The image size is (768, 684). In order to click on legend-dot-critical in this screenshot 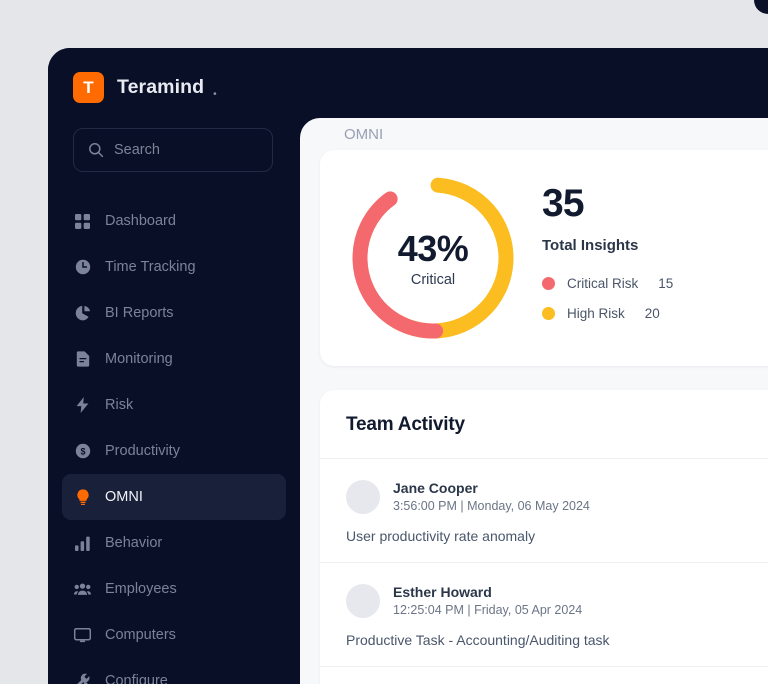, I will do `click(548, 283)`.